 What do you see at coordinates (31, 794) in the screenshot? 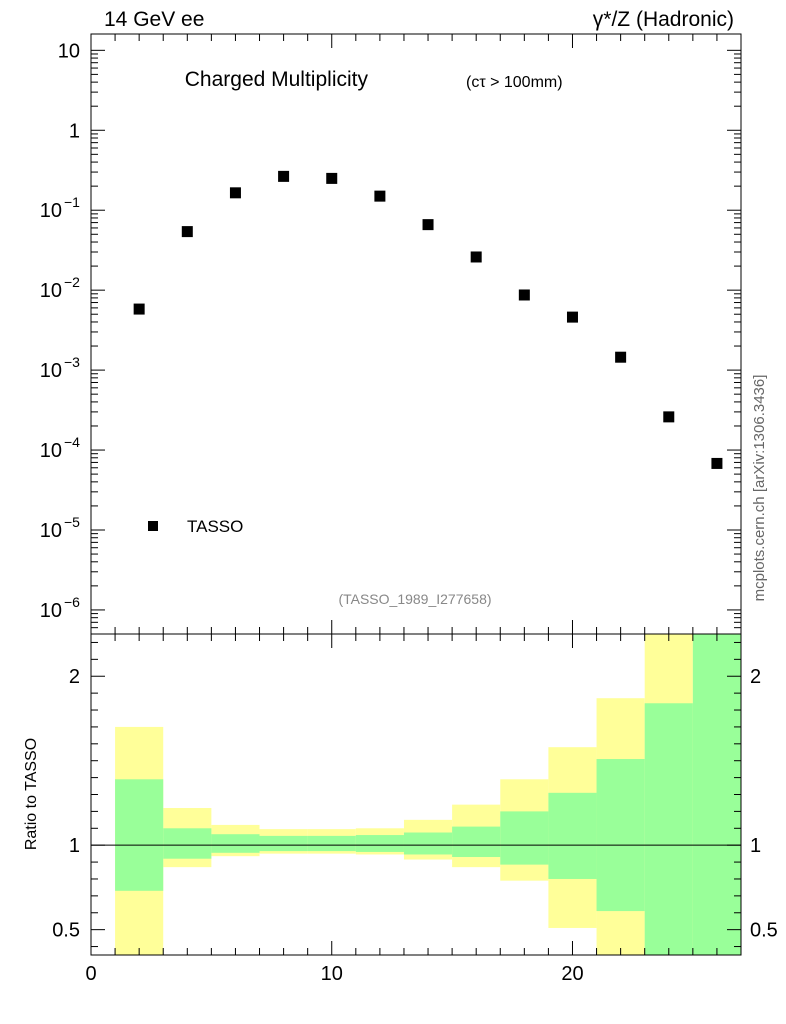
I see `ratio-y-label: Ratio to TASSO` at bounding box center [31, 794].